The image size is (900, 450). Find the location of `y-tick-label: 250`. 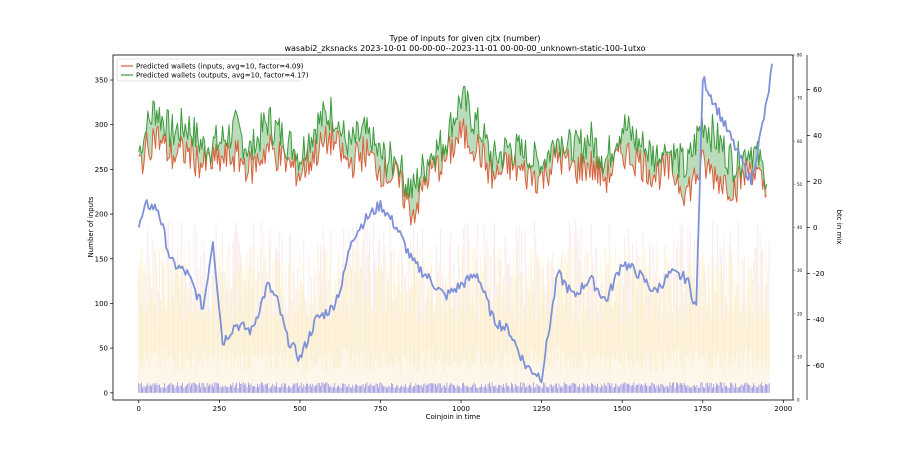

y-tick-label: 250 is located at coordinates (101, 170).